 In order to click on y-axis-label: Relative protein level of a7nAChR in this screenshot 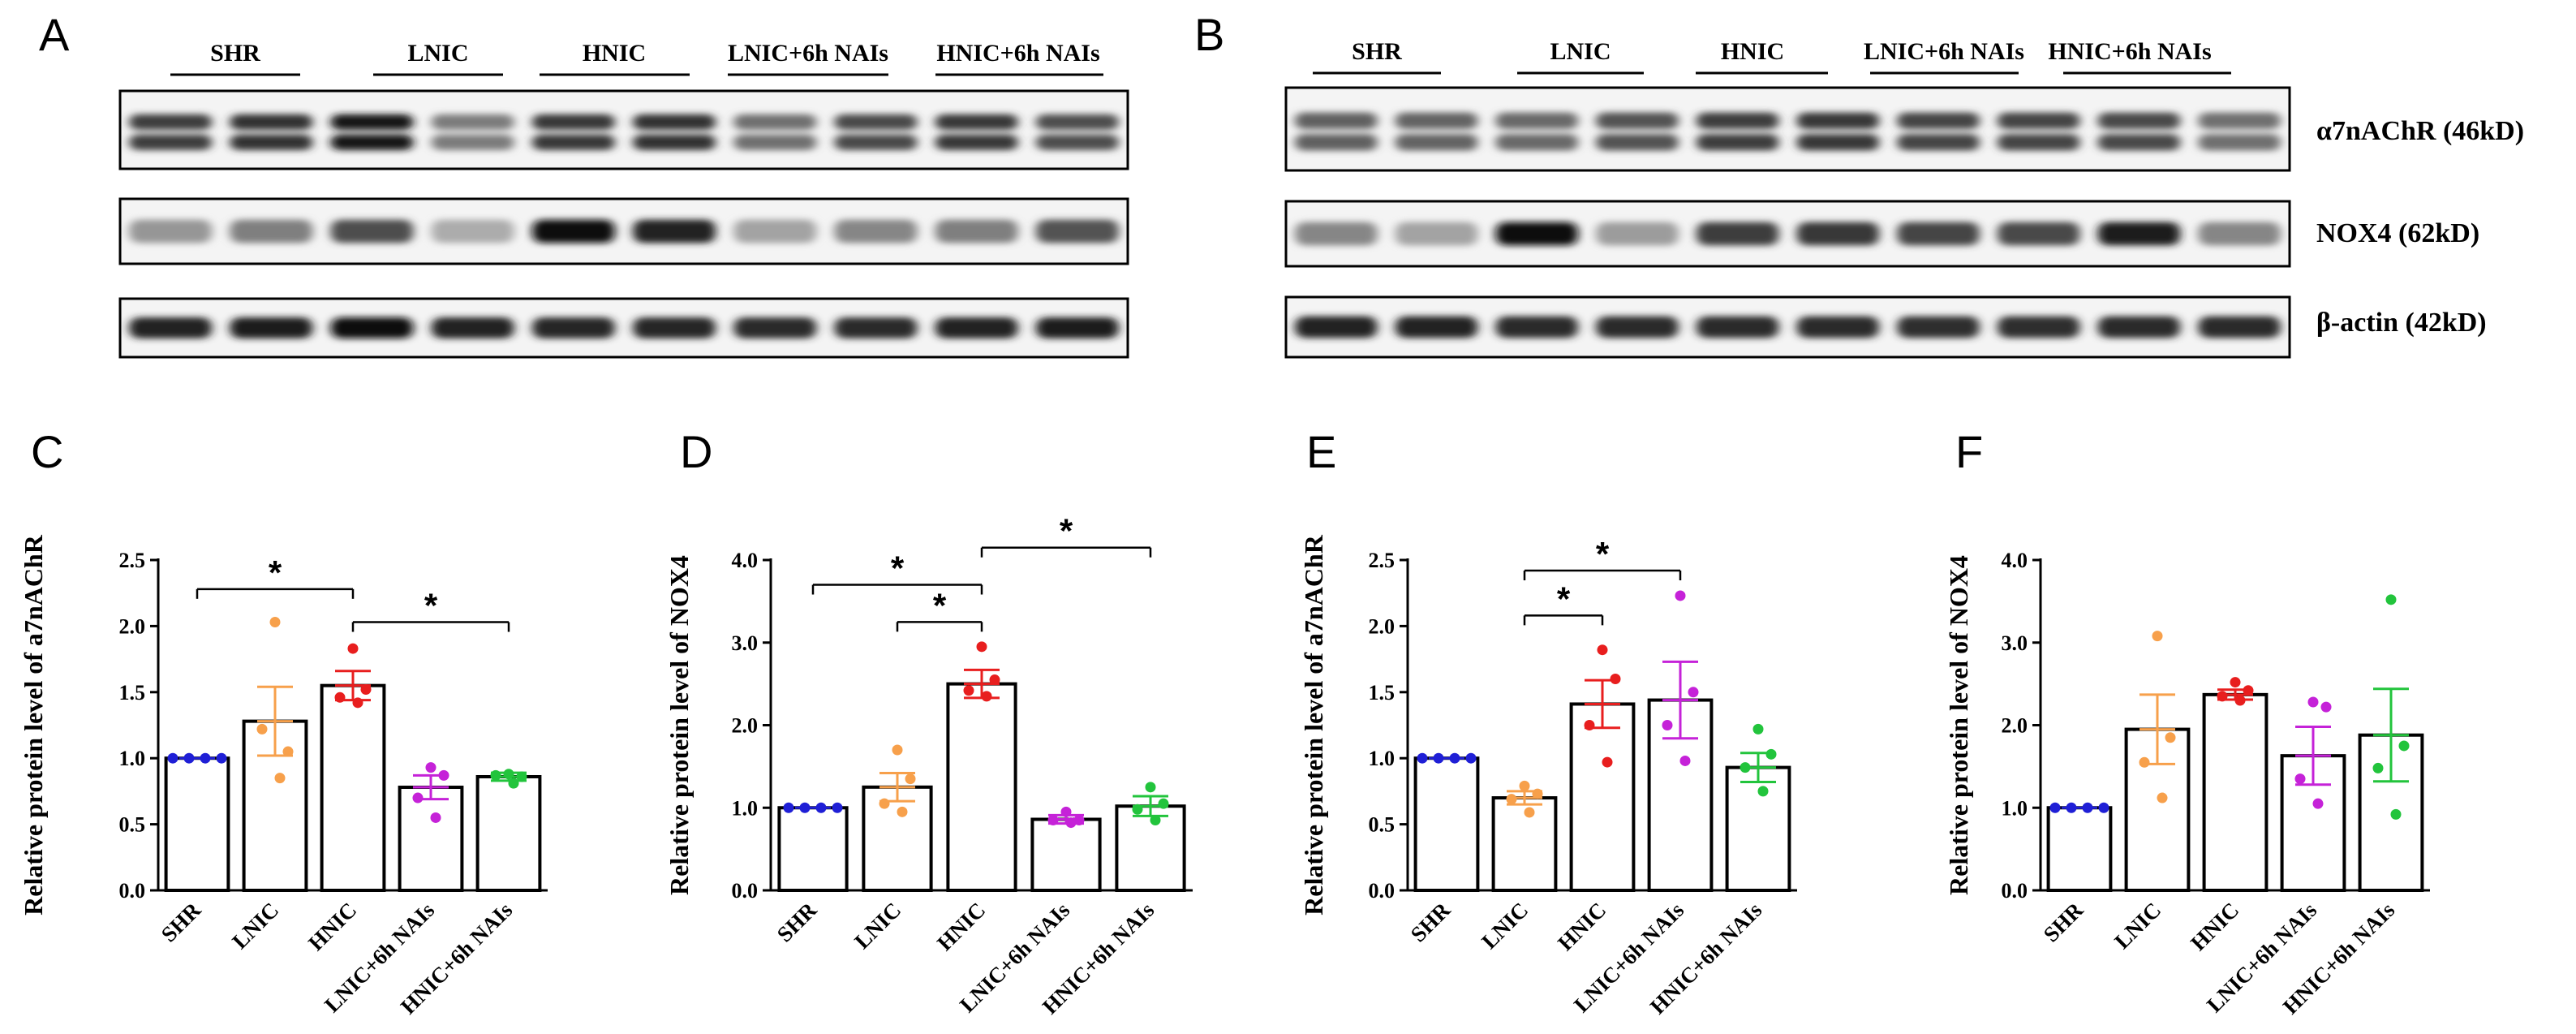, I will do `click(1313, 725)`.